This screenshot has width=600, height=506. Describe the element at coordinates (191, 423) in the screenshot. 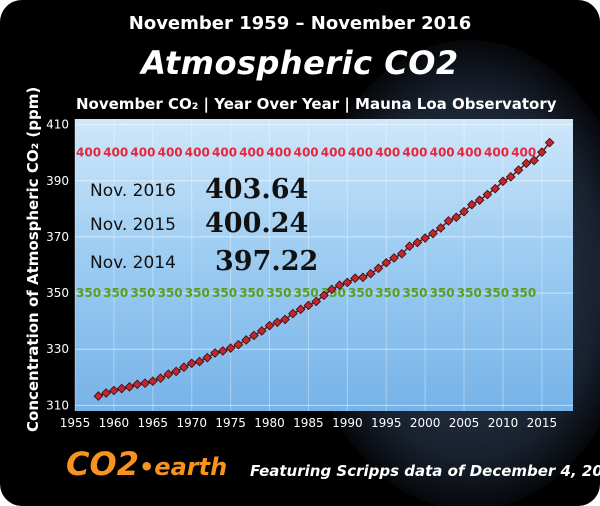

I see `x-tick-label: 1970` at that location.